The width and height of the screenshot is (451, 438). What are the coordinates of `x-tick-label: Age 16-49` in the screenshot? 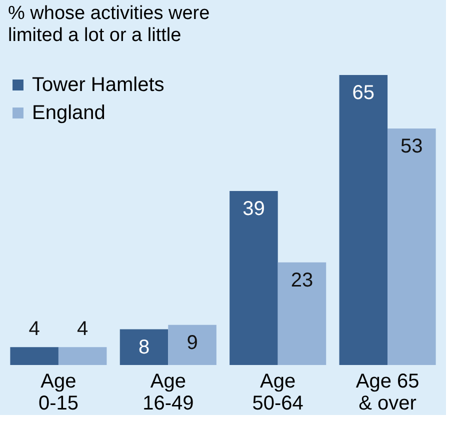 It's located at (168, 392).